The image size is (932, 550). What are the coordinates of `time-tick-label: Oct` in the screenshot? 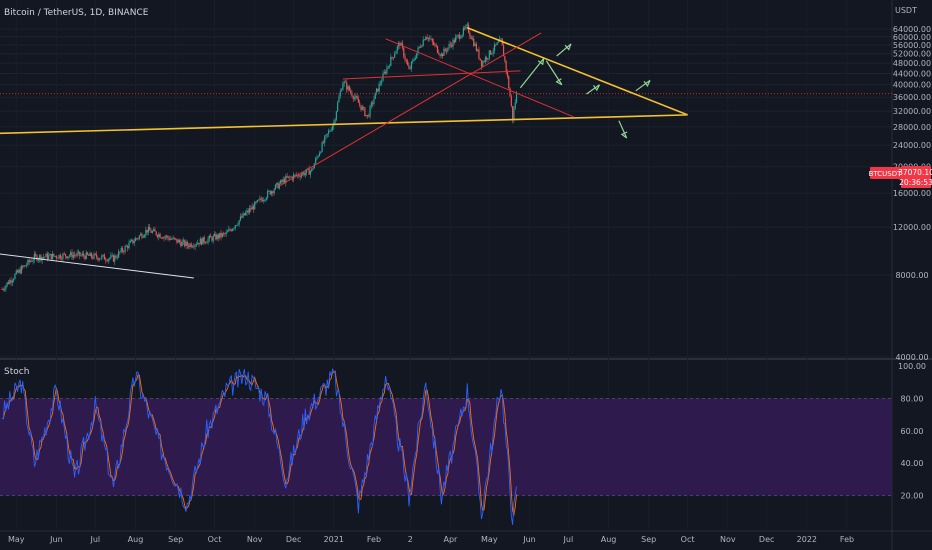 It's located at (215, 539).